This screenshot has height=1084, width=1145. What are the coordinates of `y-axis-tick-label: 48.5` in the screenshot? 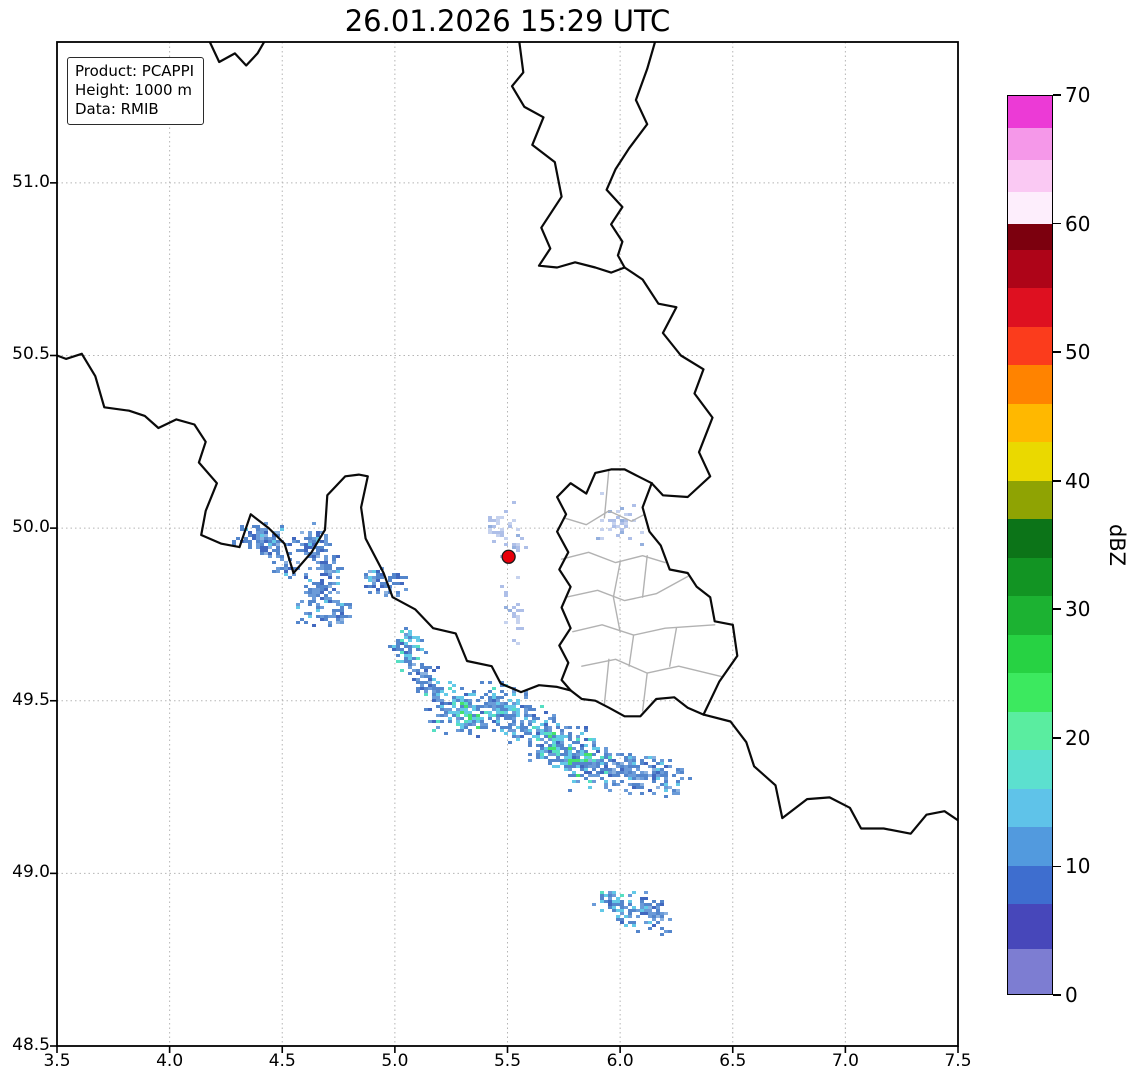 It's located at (31, 1045).